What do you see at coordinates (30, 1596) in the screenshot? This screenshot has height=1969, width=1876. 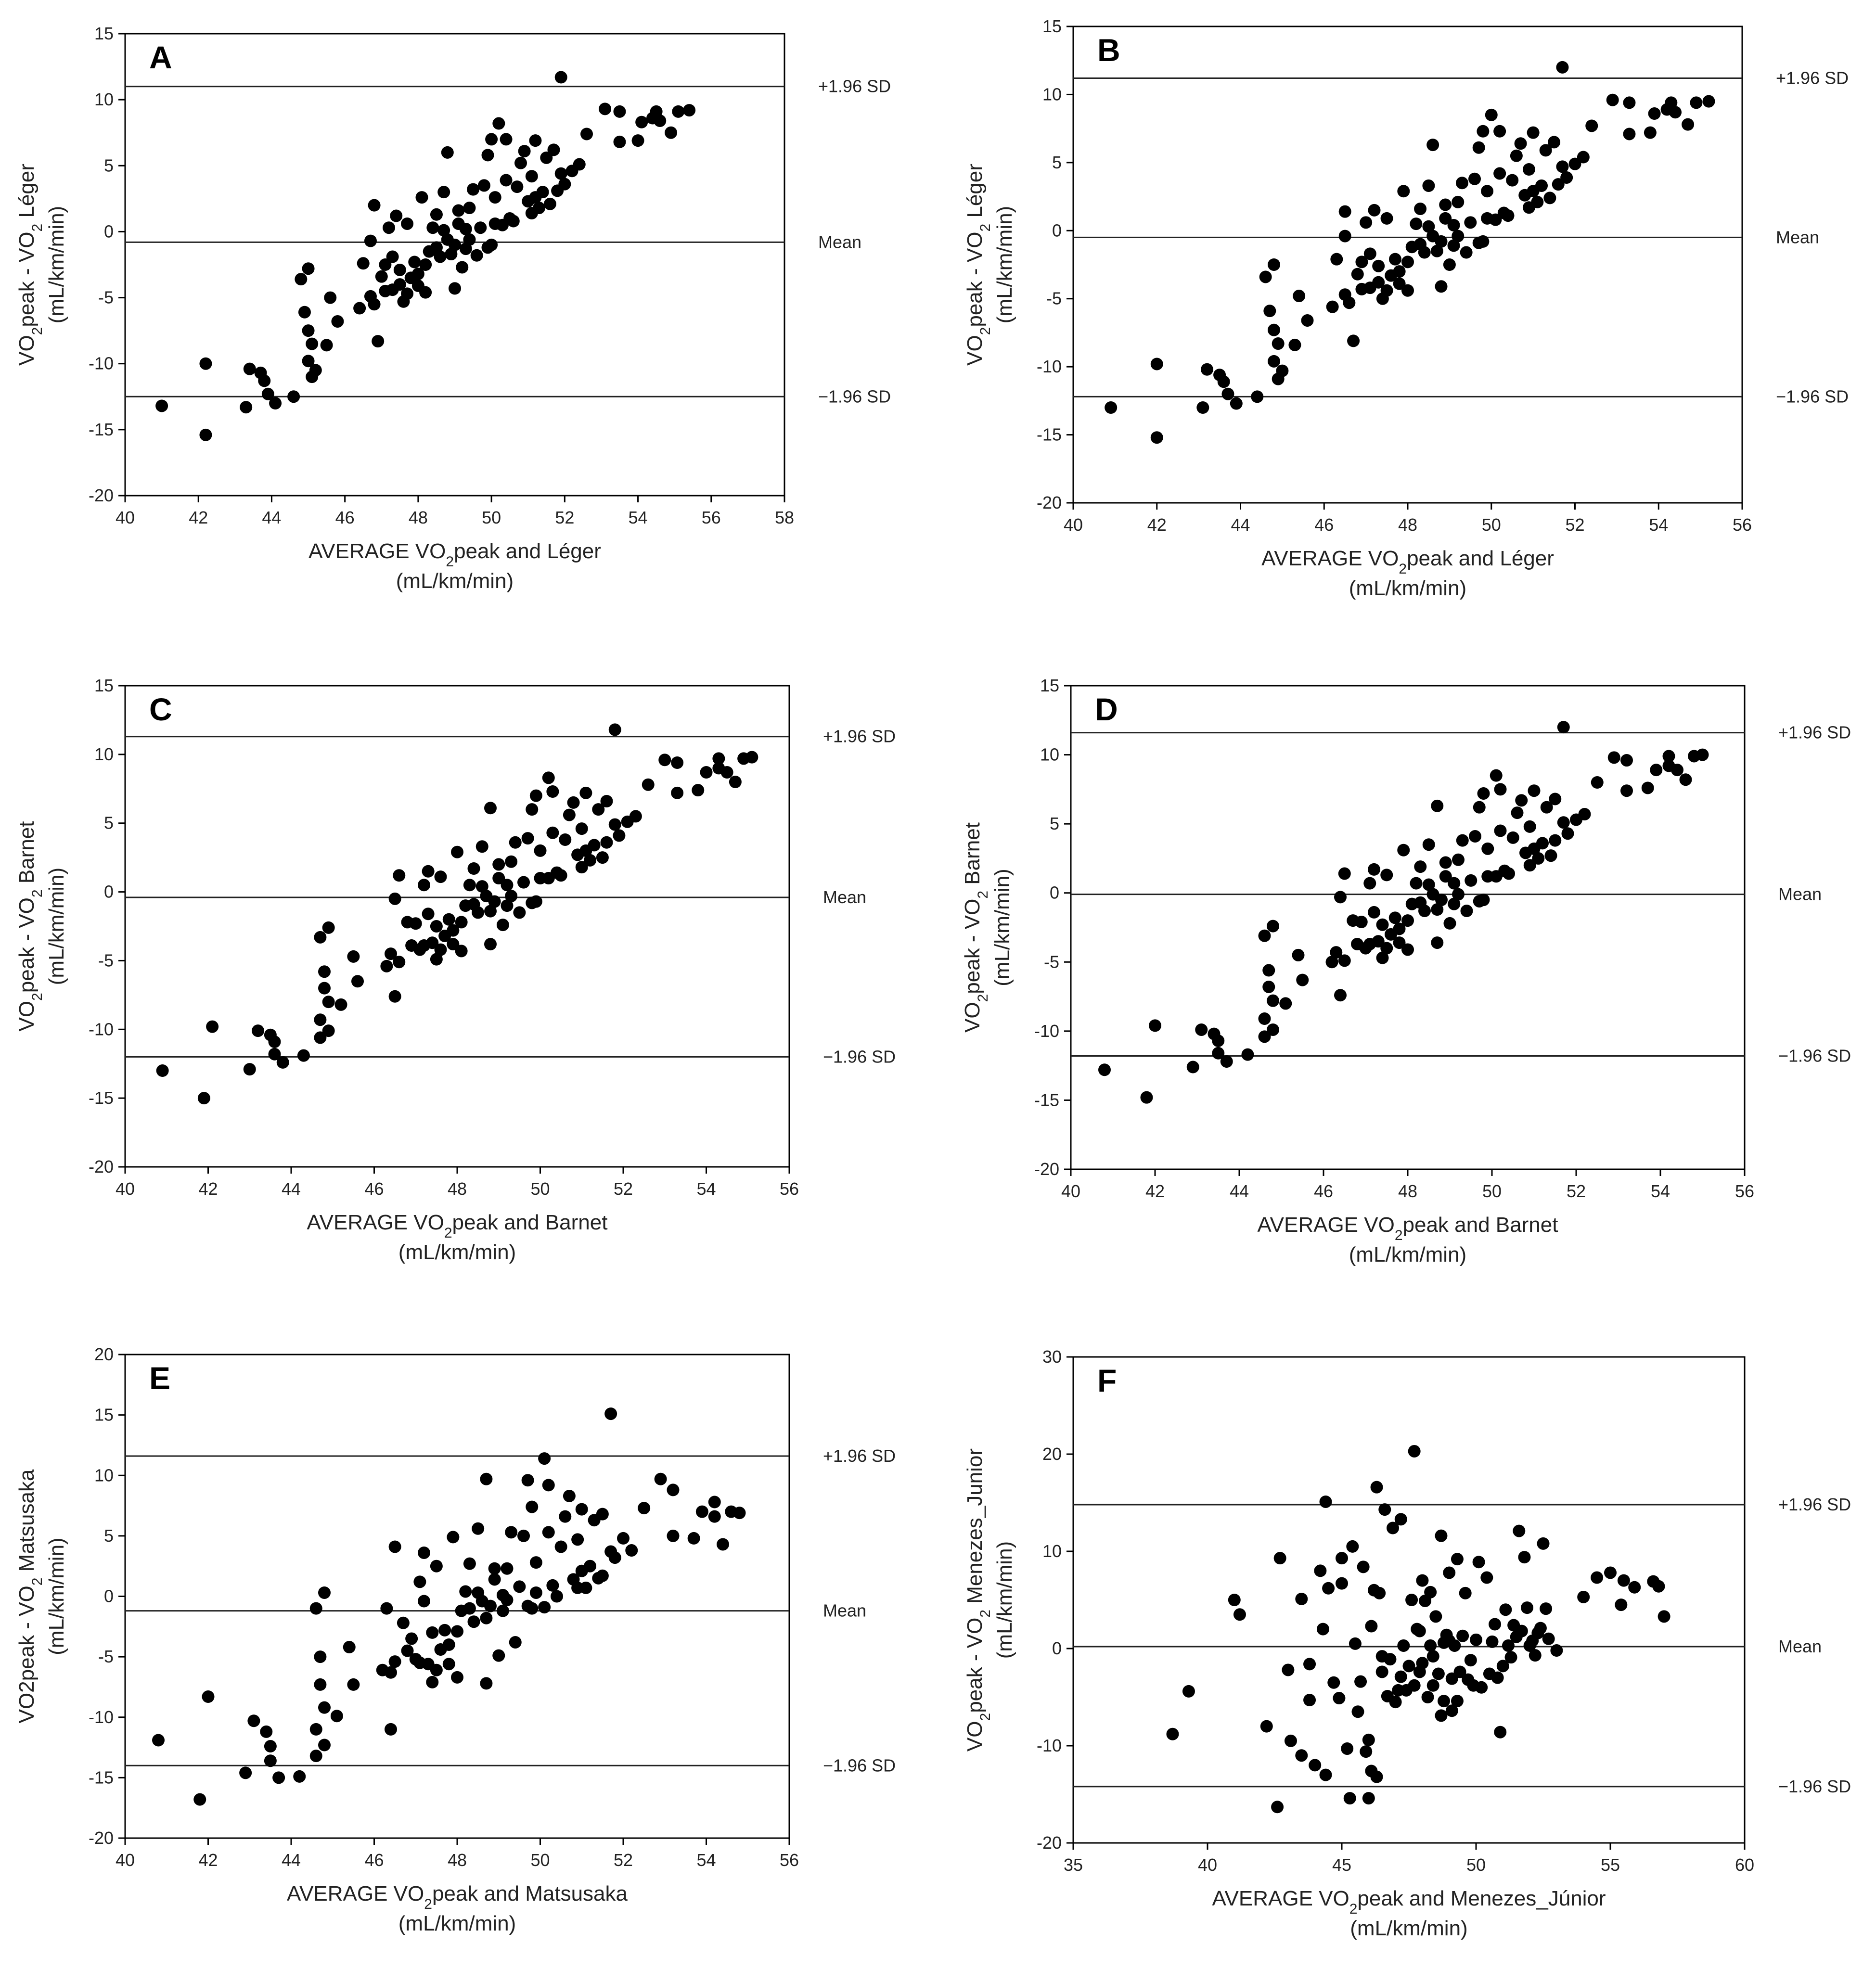 I see `y-axis-title: VO2peak - VO2 Matsusaka` at bounding box center [30, 1596].